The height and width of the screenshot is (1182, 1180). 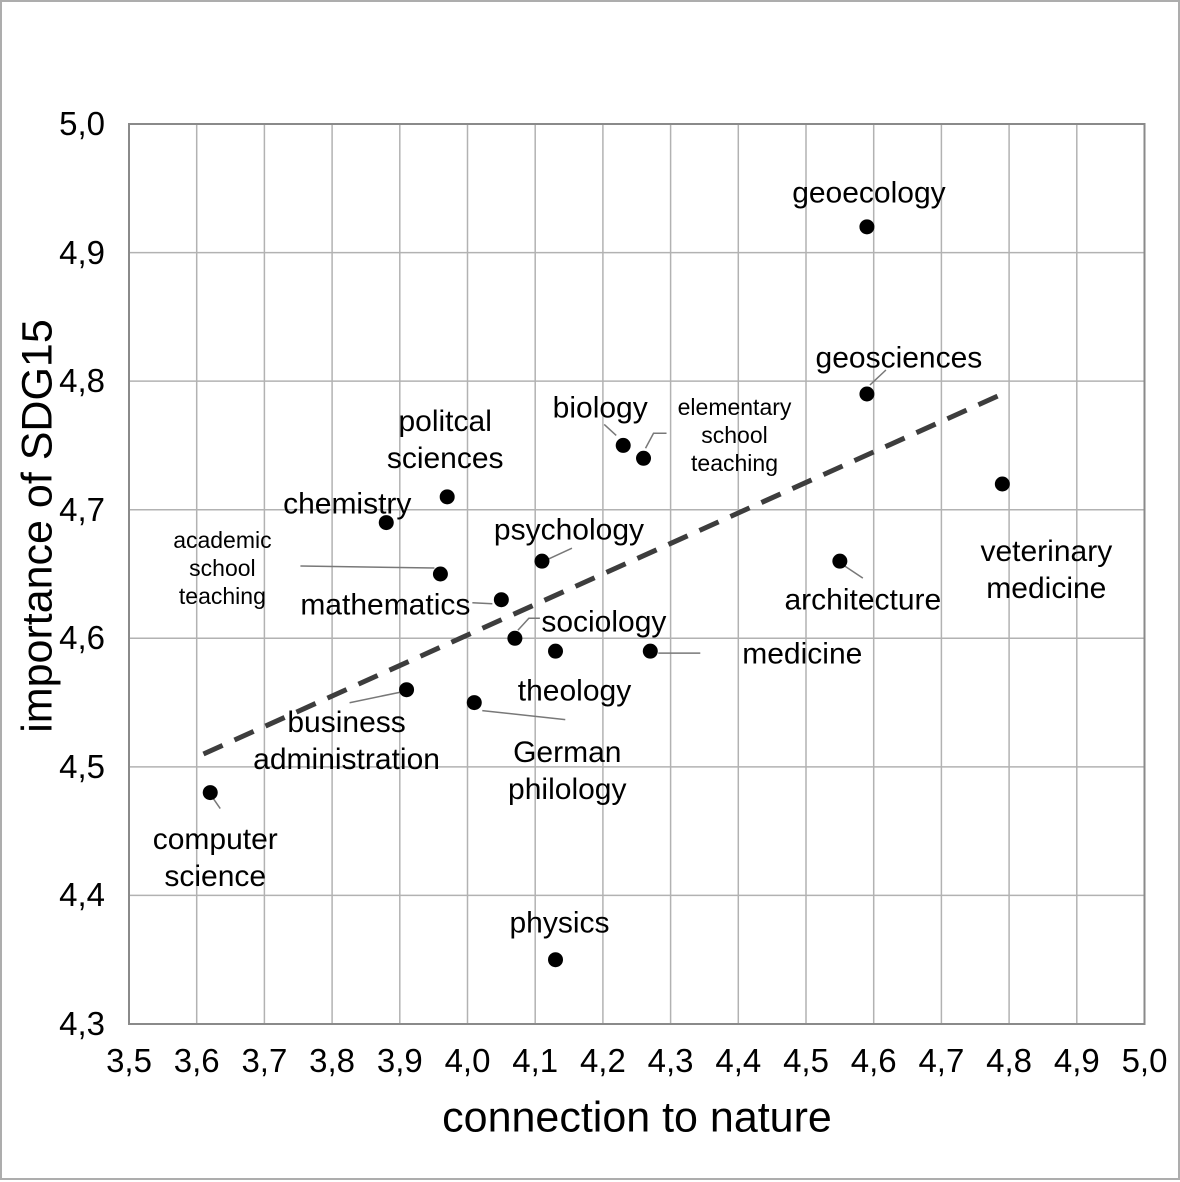 I want to click on x-tick-label: 5,0, so click(x=1144, y=1060).